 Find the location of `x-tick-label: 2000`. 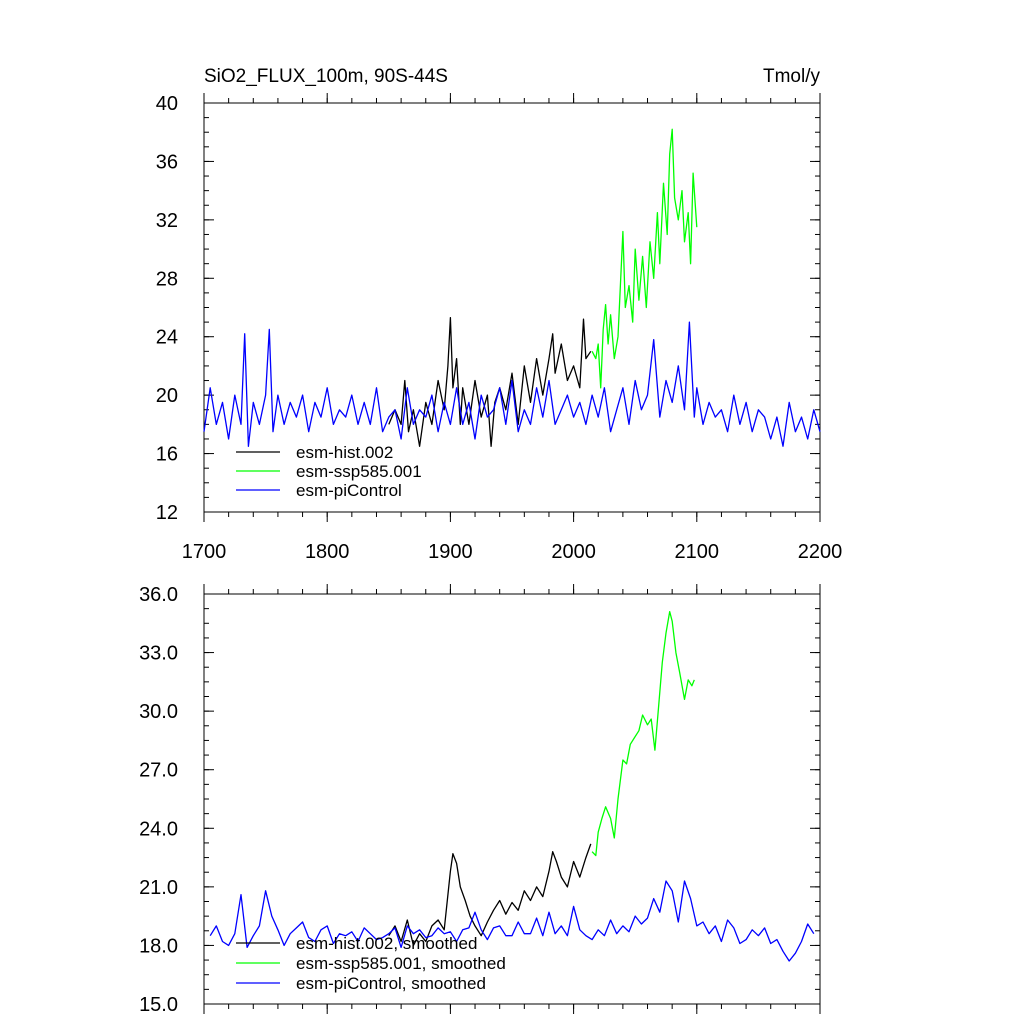

x-tick-label: 2000 is located at coordinates (573, 552).